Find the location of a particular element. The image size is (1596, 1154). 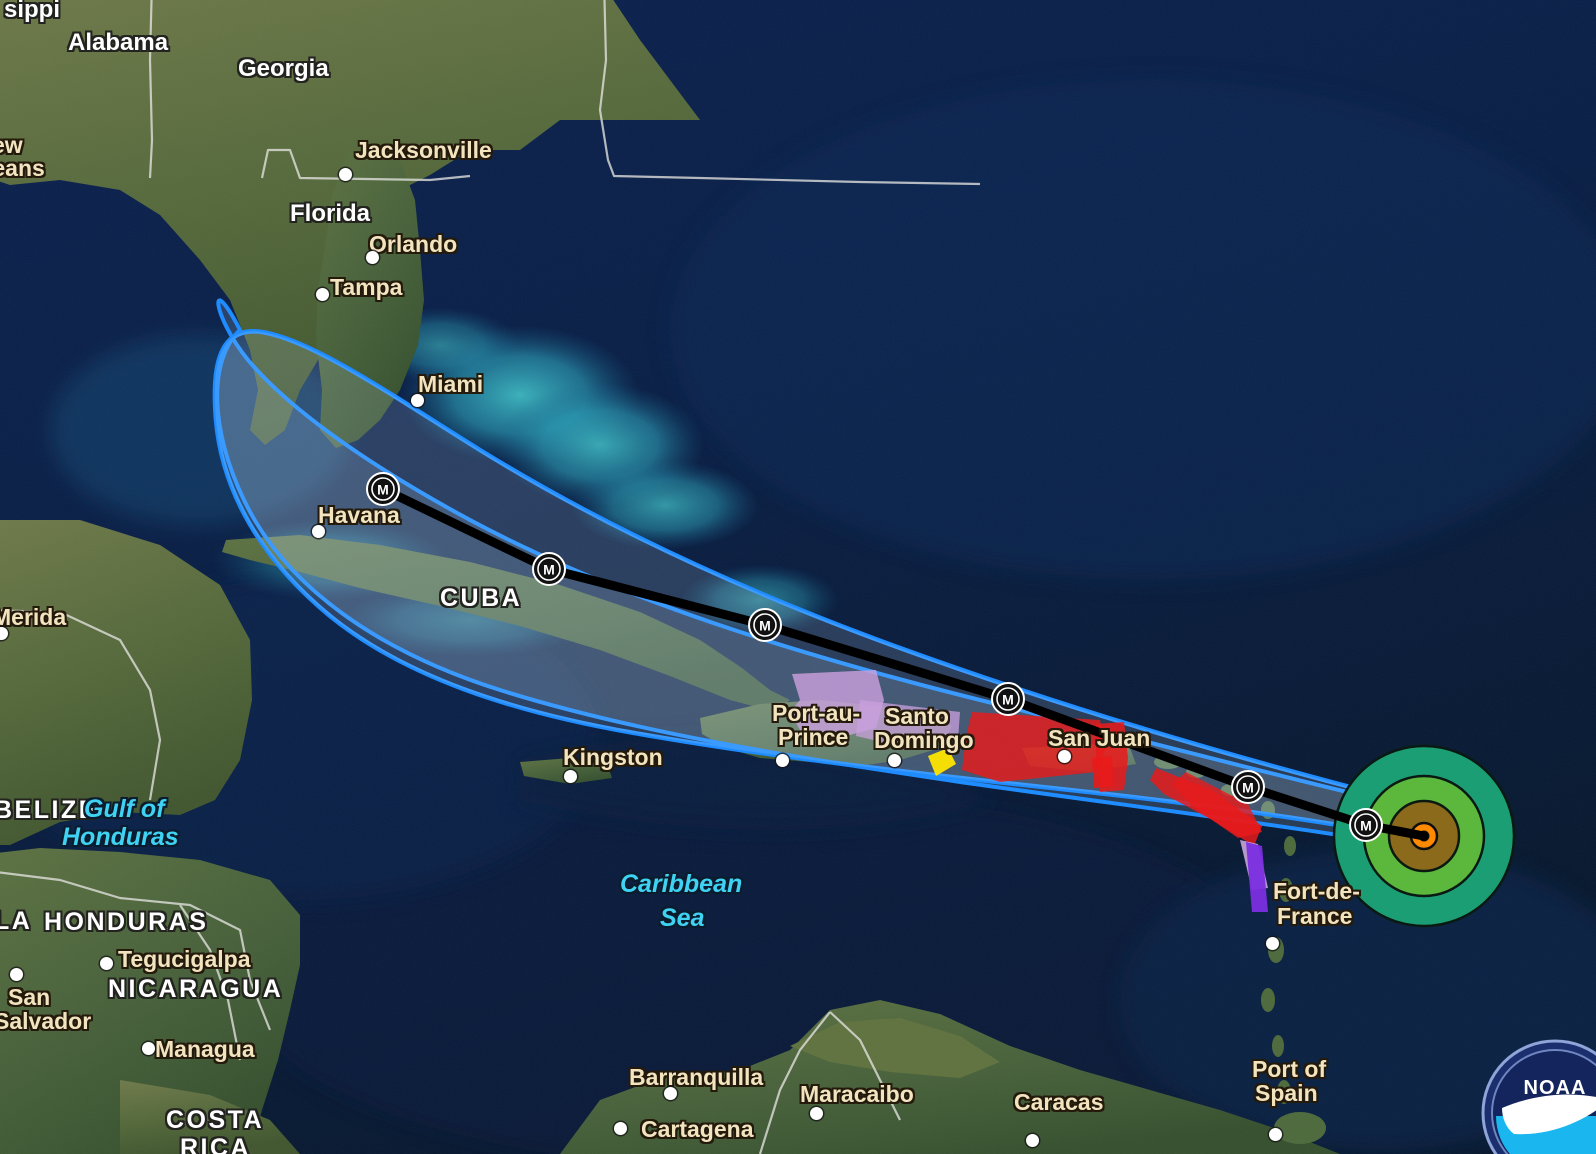

tropical-storm-watch-line is located at coordinates (1257, 877).